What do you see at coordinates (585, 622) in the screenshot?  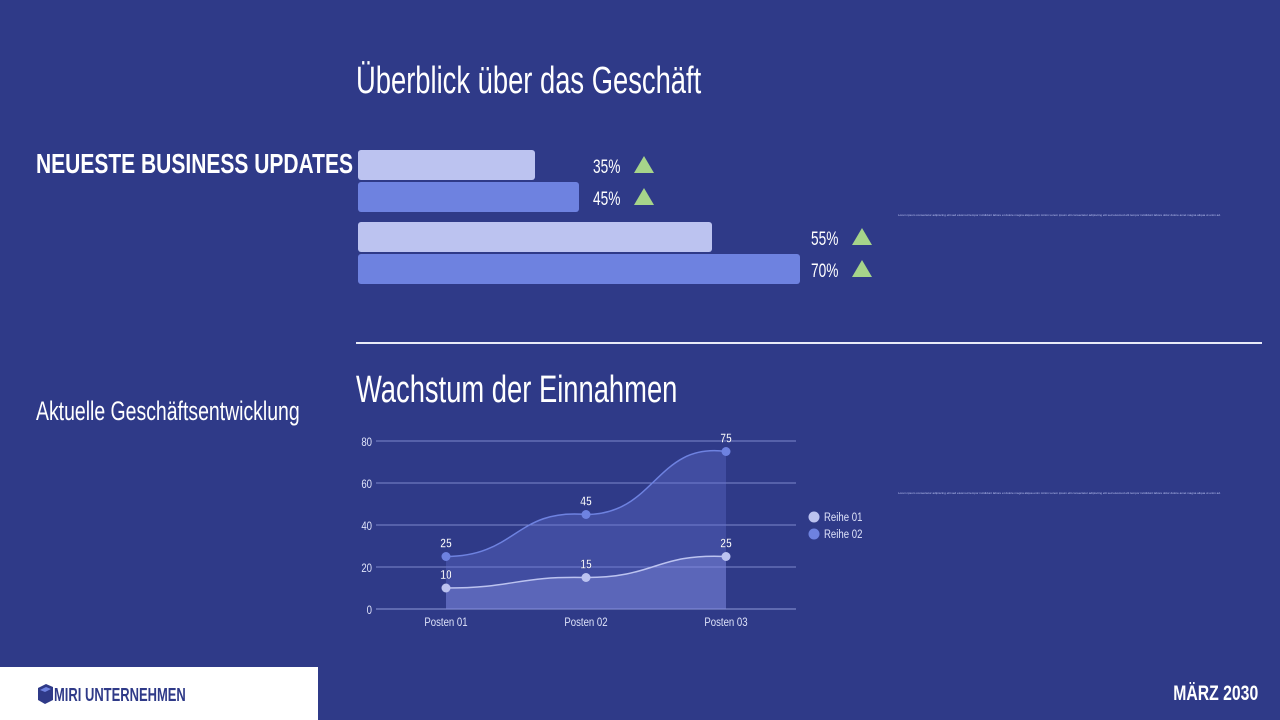 I see `x-tick-label: Posten 02` at bounding box center [585, 622].